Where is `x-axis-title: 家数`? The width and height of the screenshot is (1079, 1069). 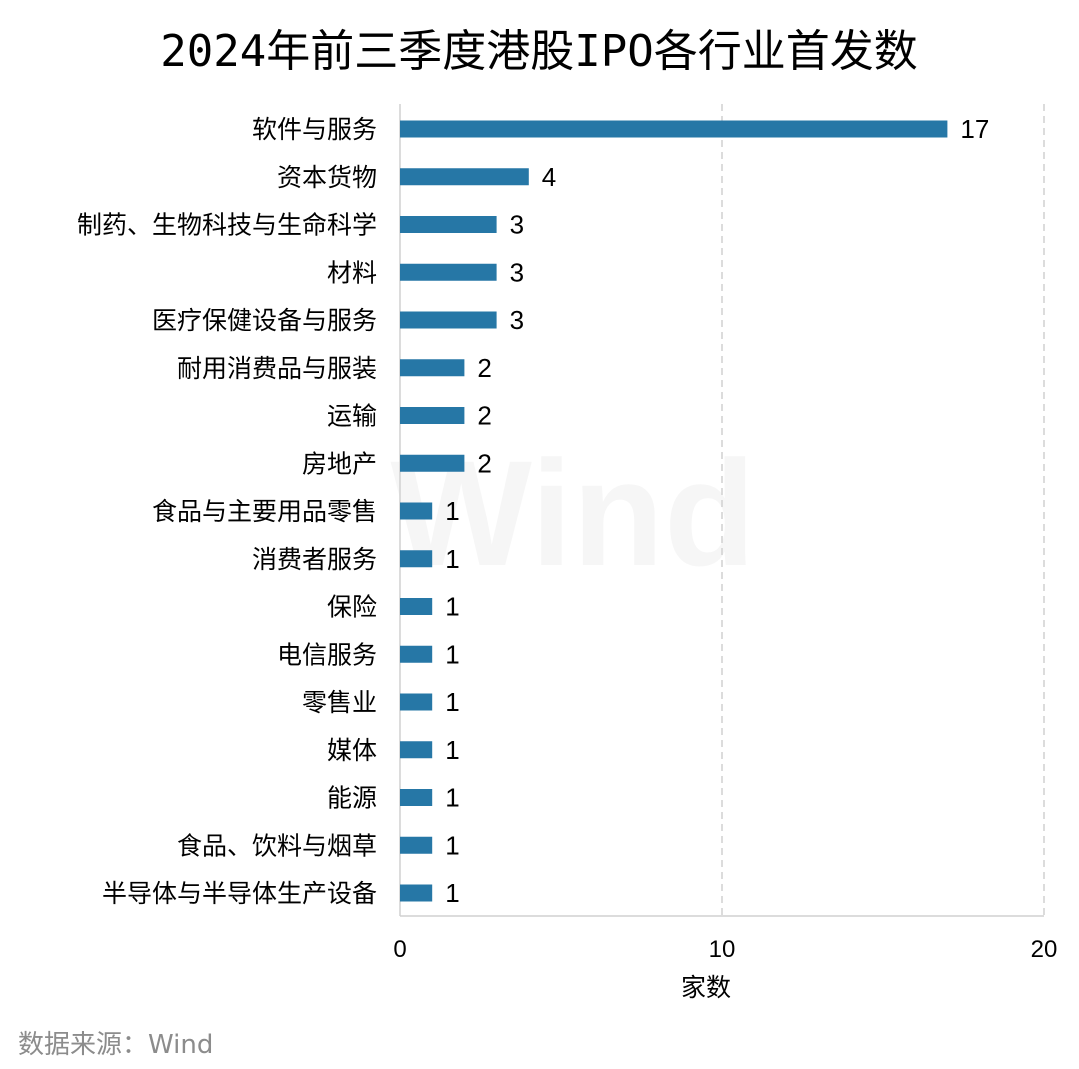 x-axis-title: 家数 is located at coordinates (706, 987).